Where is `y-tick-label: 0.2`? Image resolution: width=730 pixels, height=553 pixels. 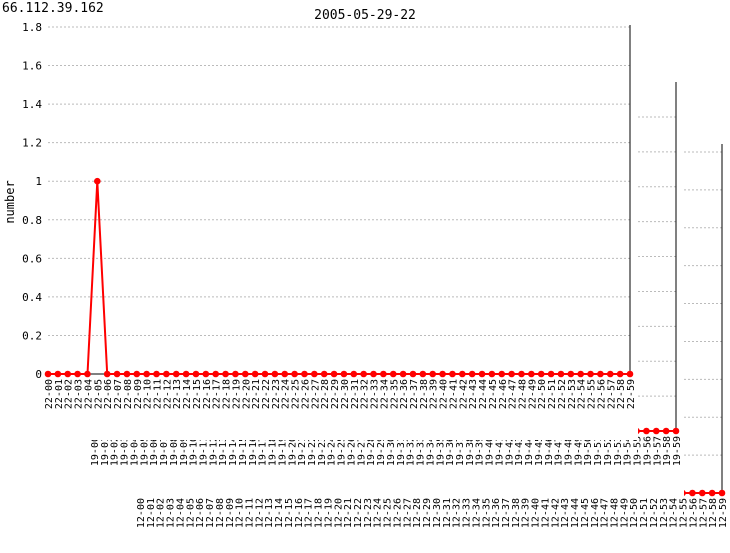 y-tick-label: 0.2 is located at coordinates (32, 335).